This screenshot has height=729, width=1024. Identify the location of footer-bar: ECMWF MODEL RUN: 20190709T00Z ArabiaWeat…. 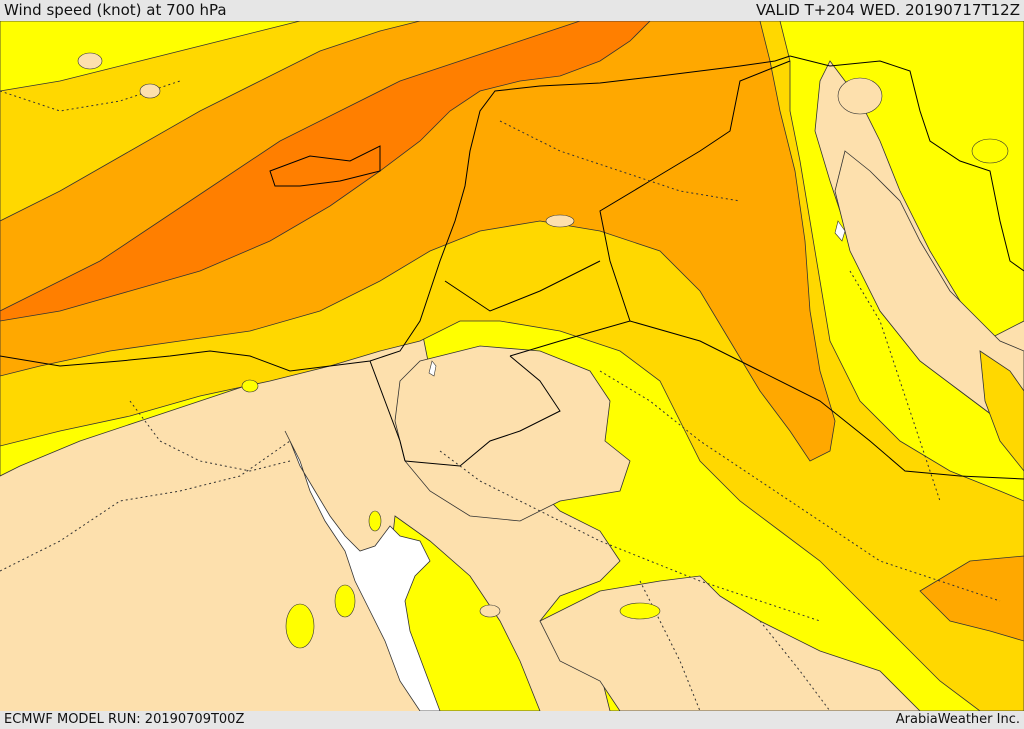
(512, 720).